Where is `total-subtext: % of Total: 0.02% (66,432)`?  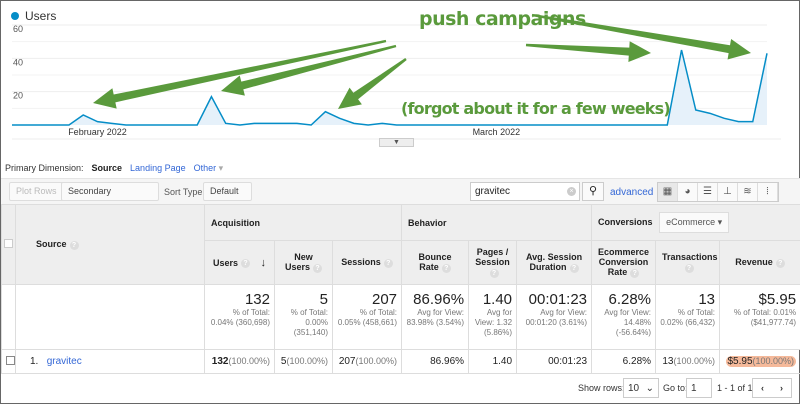
total-subtext: % of Total: 0.02% (66,432) is located at coordinates (688, 317).